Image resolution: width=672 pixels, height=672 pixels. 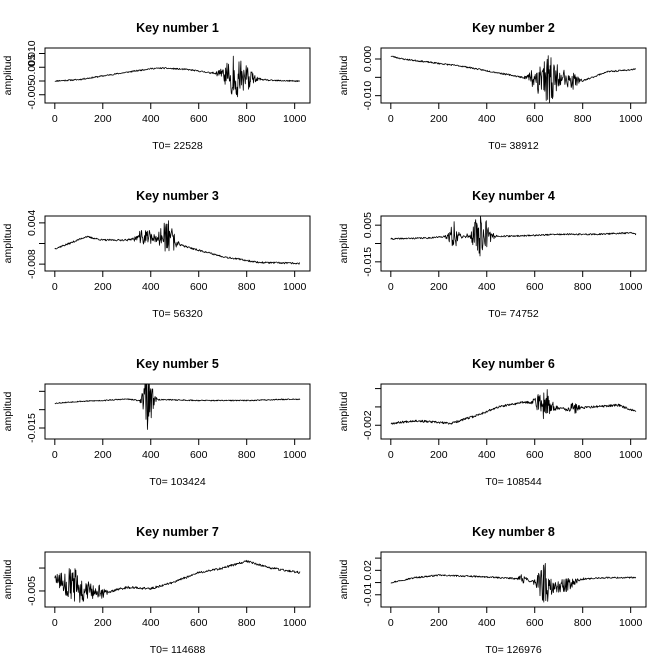 What do you see at coordinates (368, 59) in the screenshot?
I see `y-tick-label: 0.000` at bounding box center [368, 59].